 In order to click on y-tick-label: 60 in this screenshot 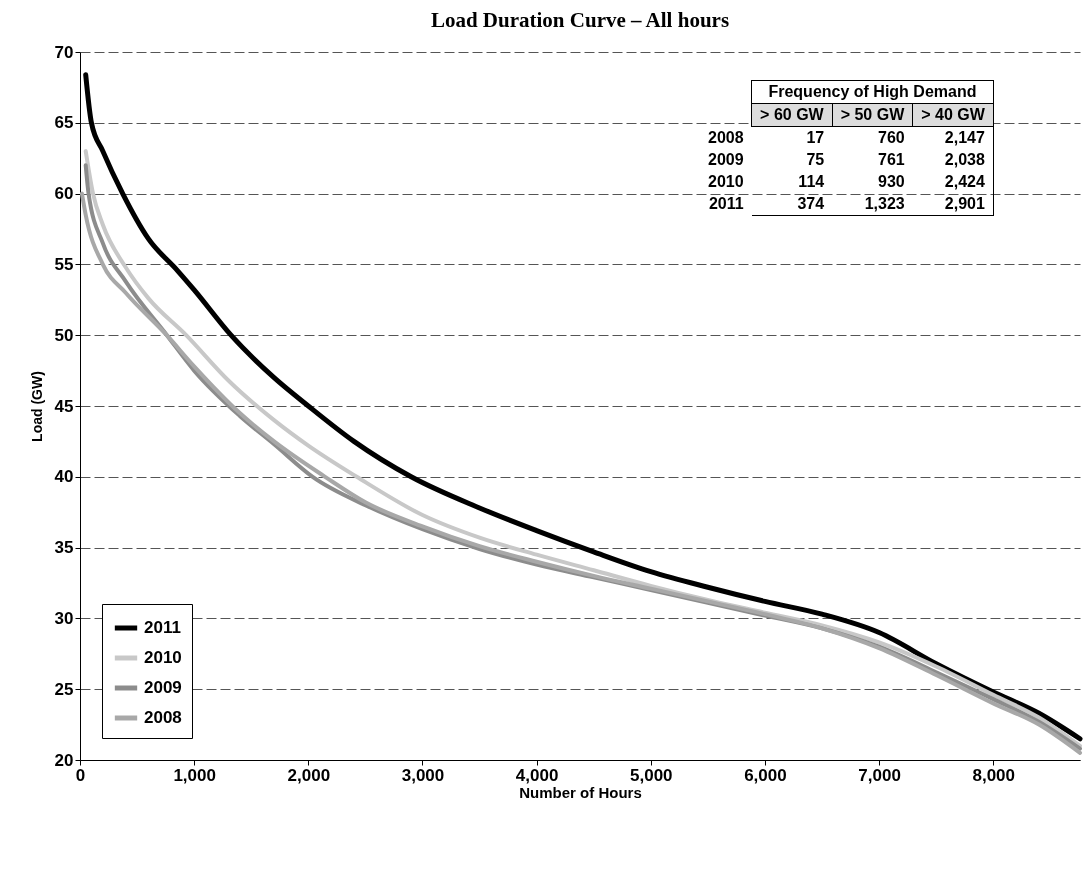, I will do `click(64, 194)`.